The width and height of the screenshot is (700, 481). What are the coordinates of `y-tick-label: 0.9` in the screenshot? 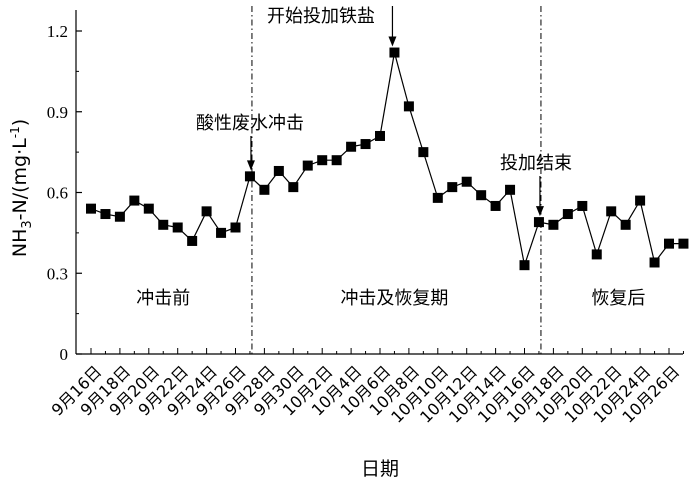 It's located at (57, 112).